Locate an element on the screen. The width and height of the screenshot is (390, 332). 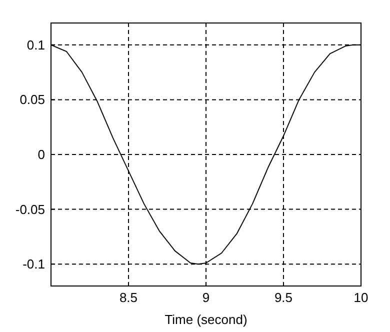
y-tick-label: -0.1 is located at coordinates (33, 264).